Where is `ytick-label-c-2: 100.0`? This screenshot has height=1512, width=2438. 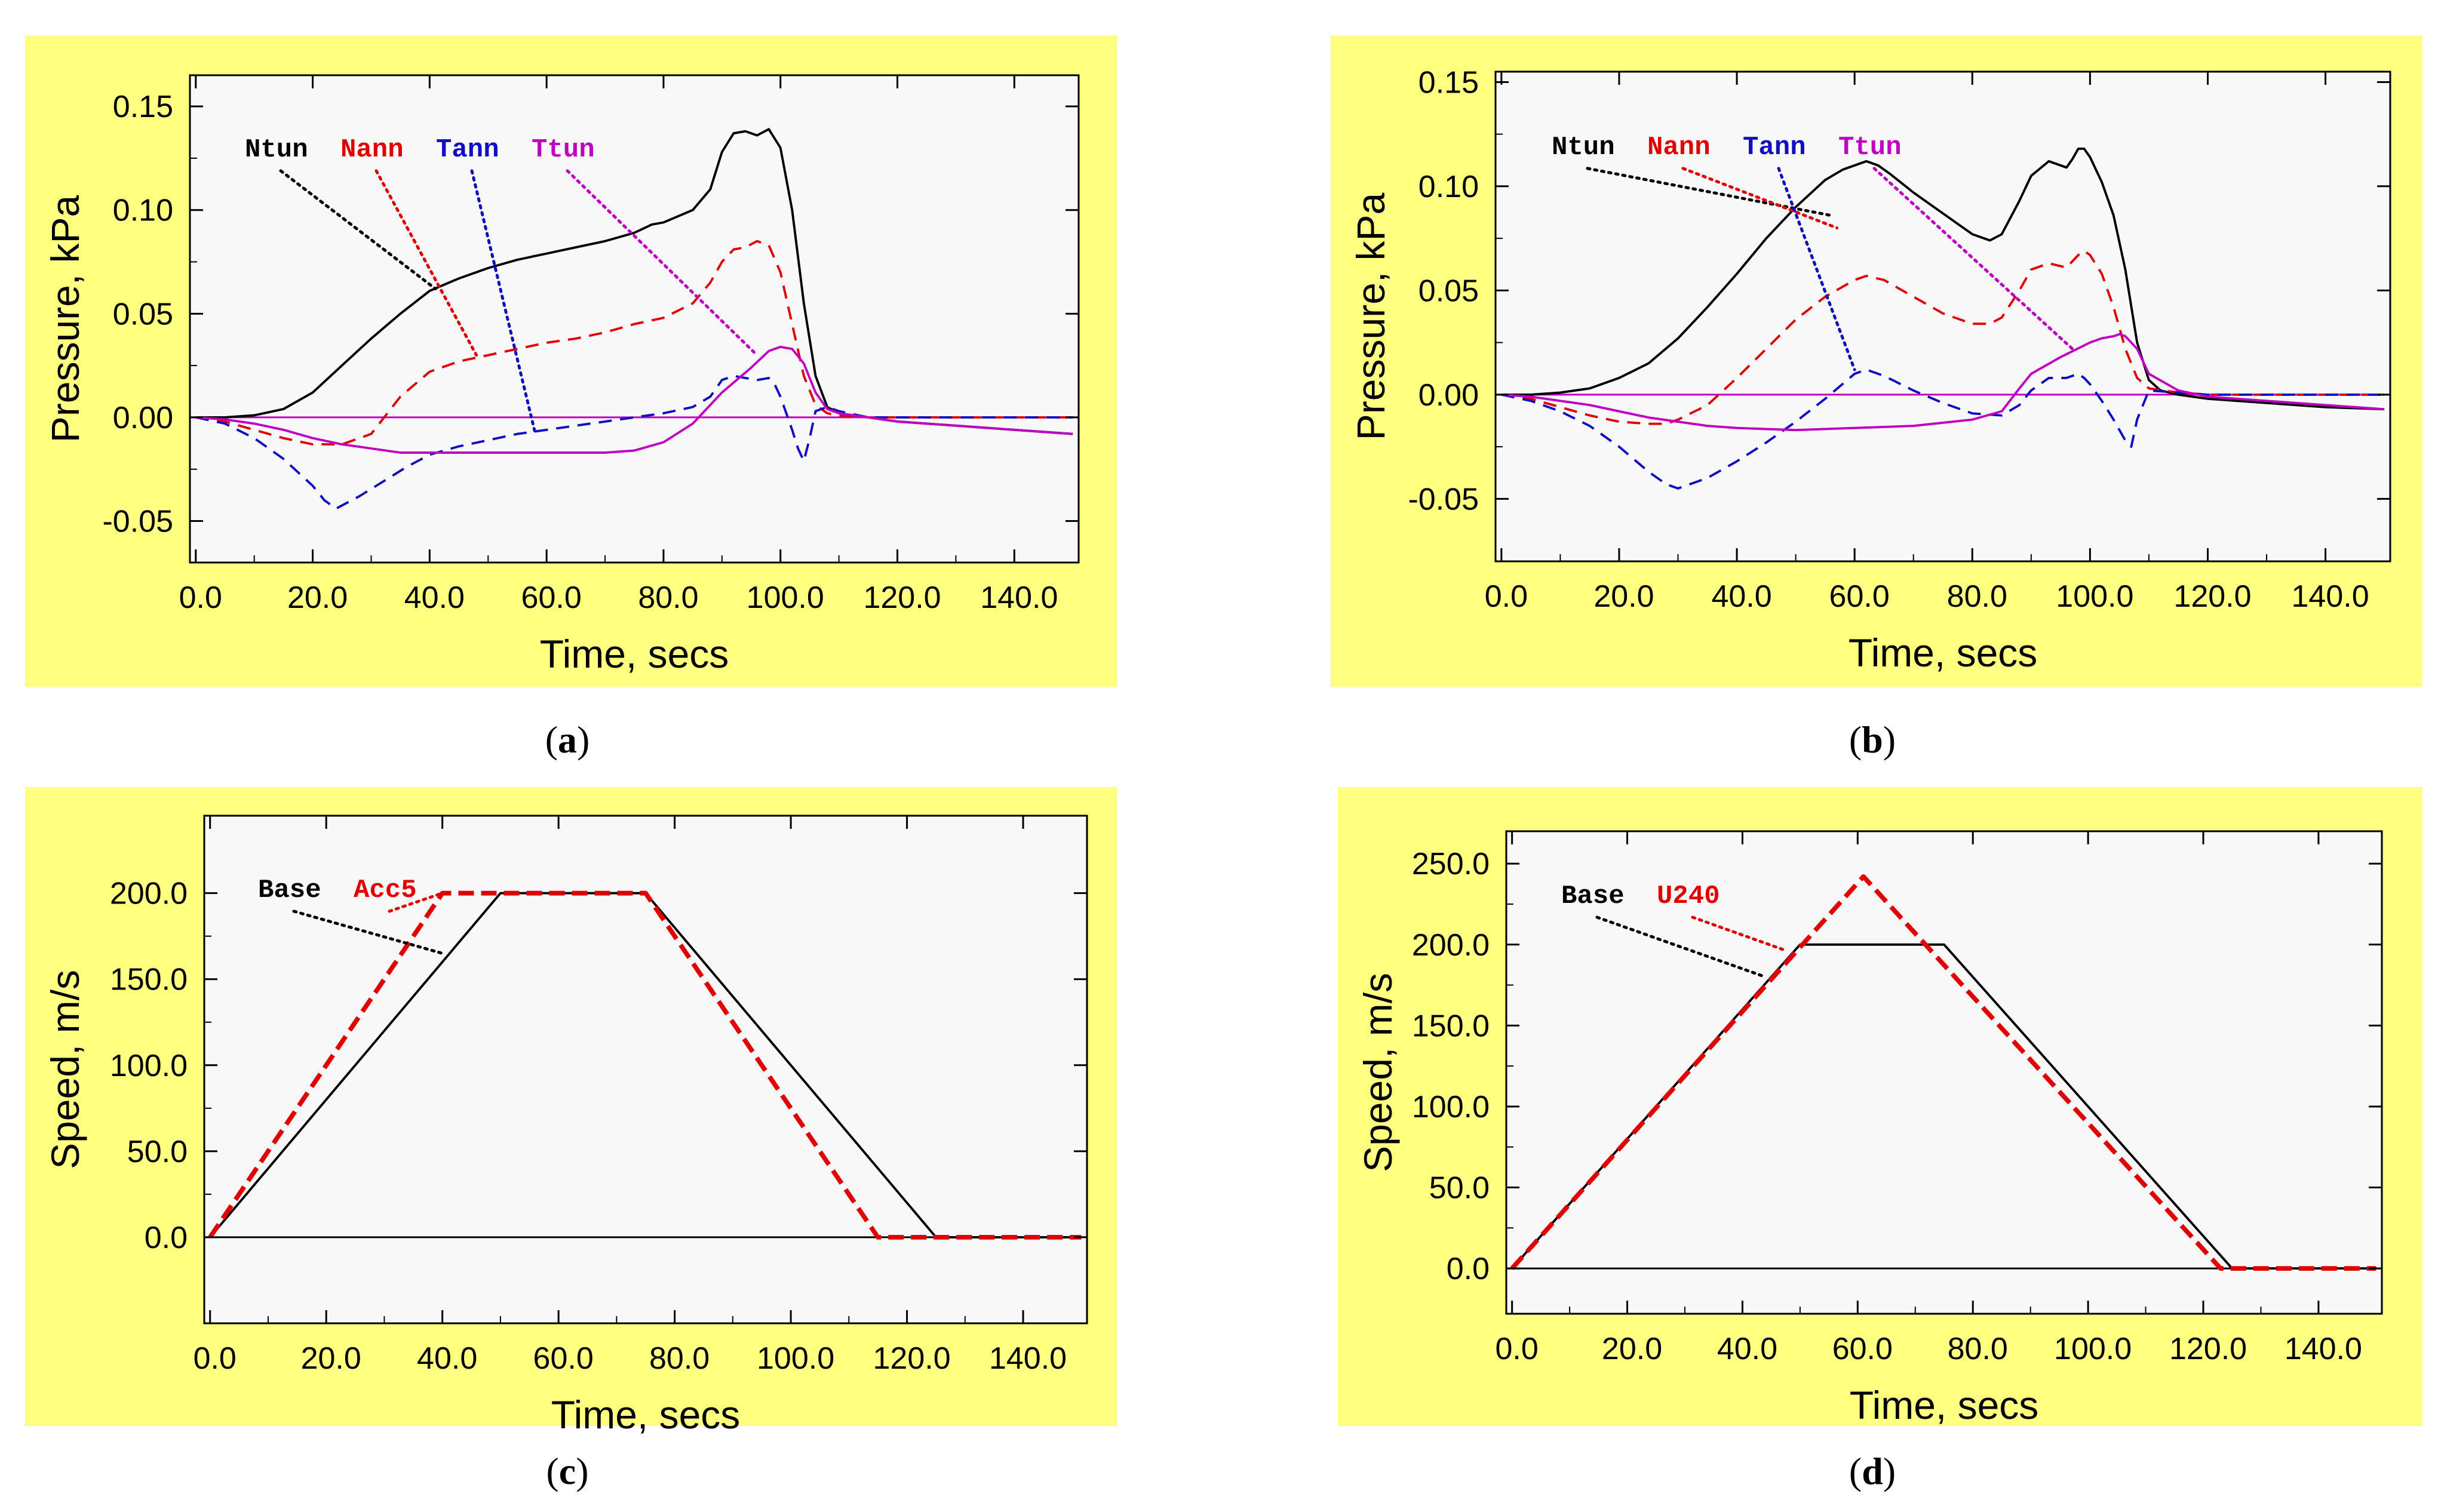
ytick-label-c-2: 100.0 is located at coordinates (149, 1066).